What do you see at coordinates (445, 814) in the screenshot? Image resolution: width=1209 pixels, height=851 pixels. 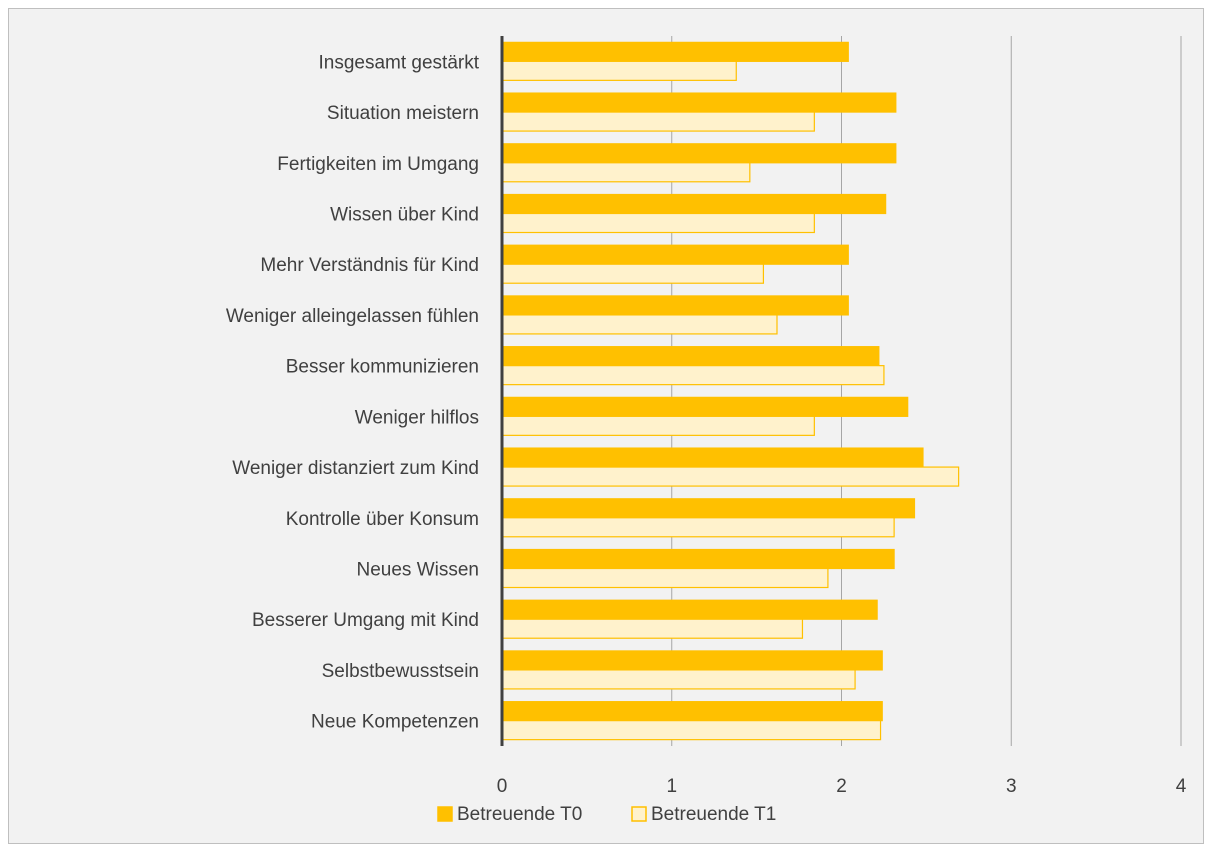 I see `legend-item-t0-swatch` at bounding box center [445, 814].